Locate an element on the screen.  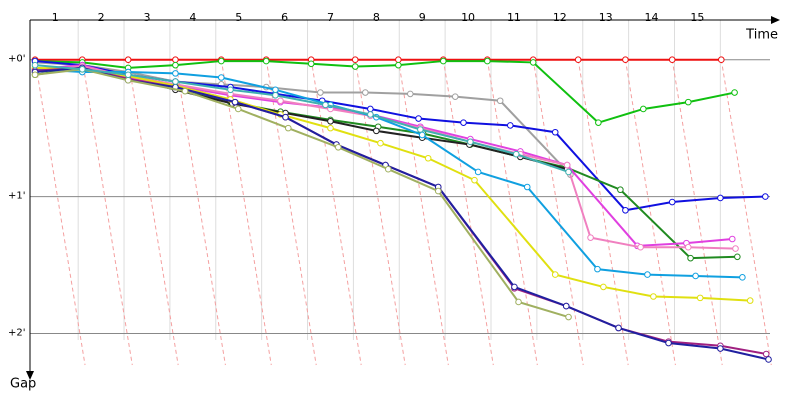
x-tick-label: 2 is located at coordinates (101, 17).